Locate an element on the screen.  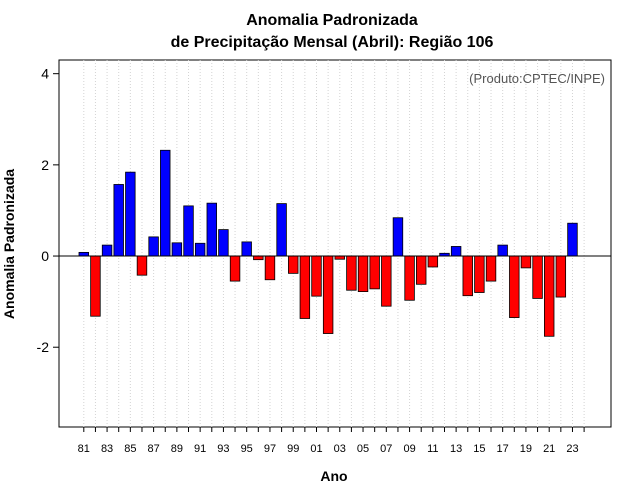
bar-1989 is located at coordinates (177, 249).